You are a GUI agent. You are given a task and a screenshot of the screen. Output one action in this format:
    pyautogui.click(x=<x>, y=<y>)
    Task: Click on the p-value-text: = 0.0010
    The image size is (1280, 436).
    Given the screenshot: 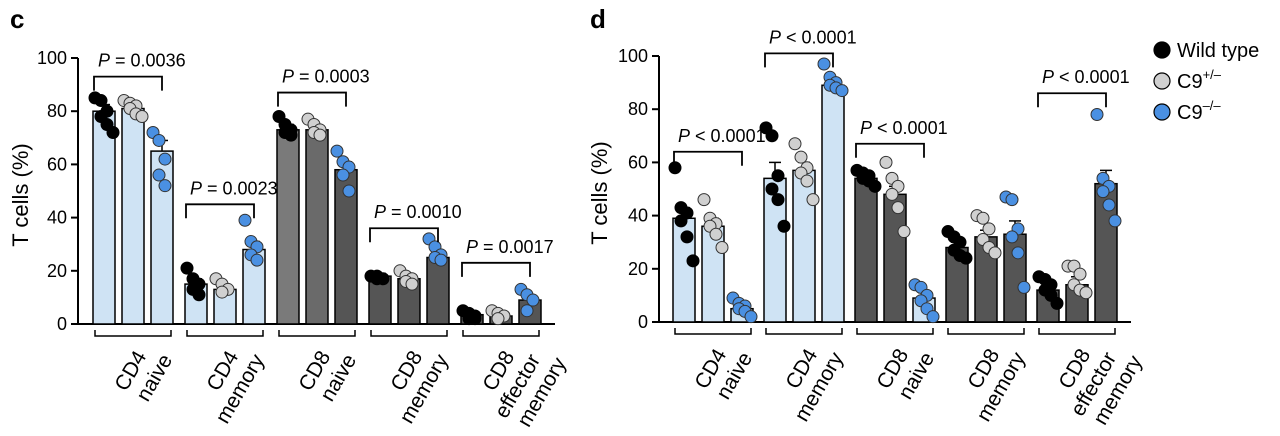 What is the action you would take?
    pyautogui.click(x=424, y=212)
    